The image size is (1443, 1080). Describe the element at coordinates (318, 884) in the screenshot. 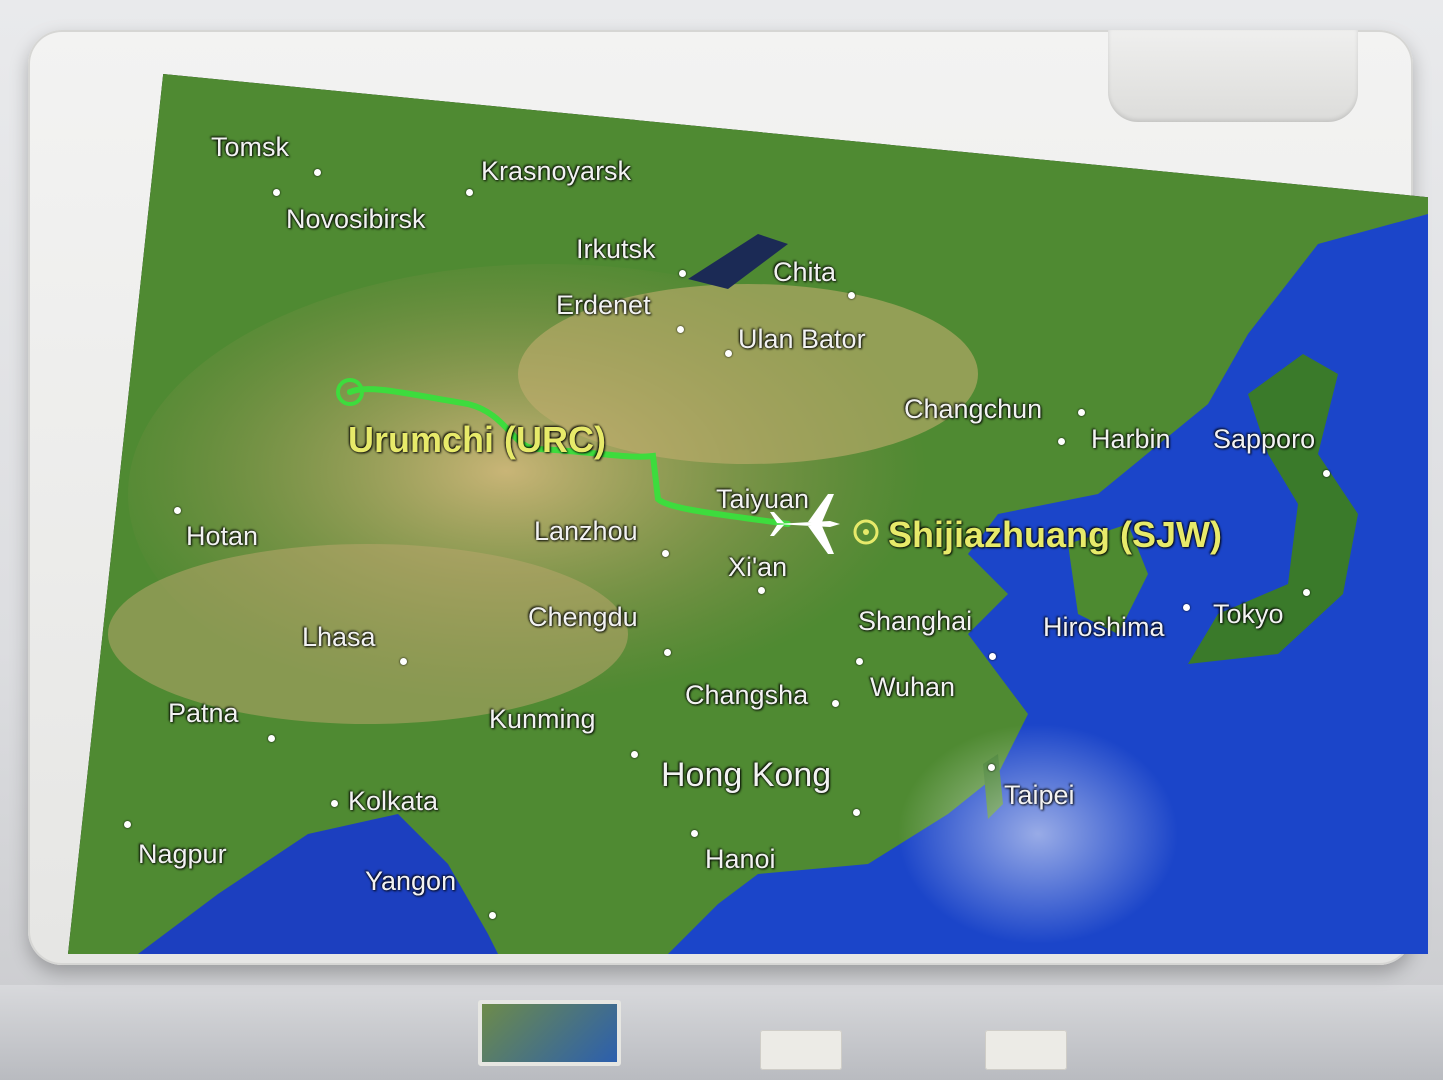

I see `bay-of-bengal` at that location.